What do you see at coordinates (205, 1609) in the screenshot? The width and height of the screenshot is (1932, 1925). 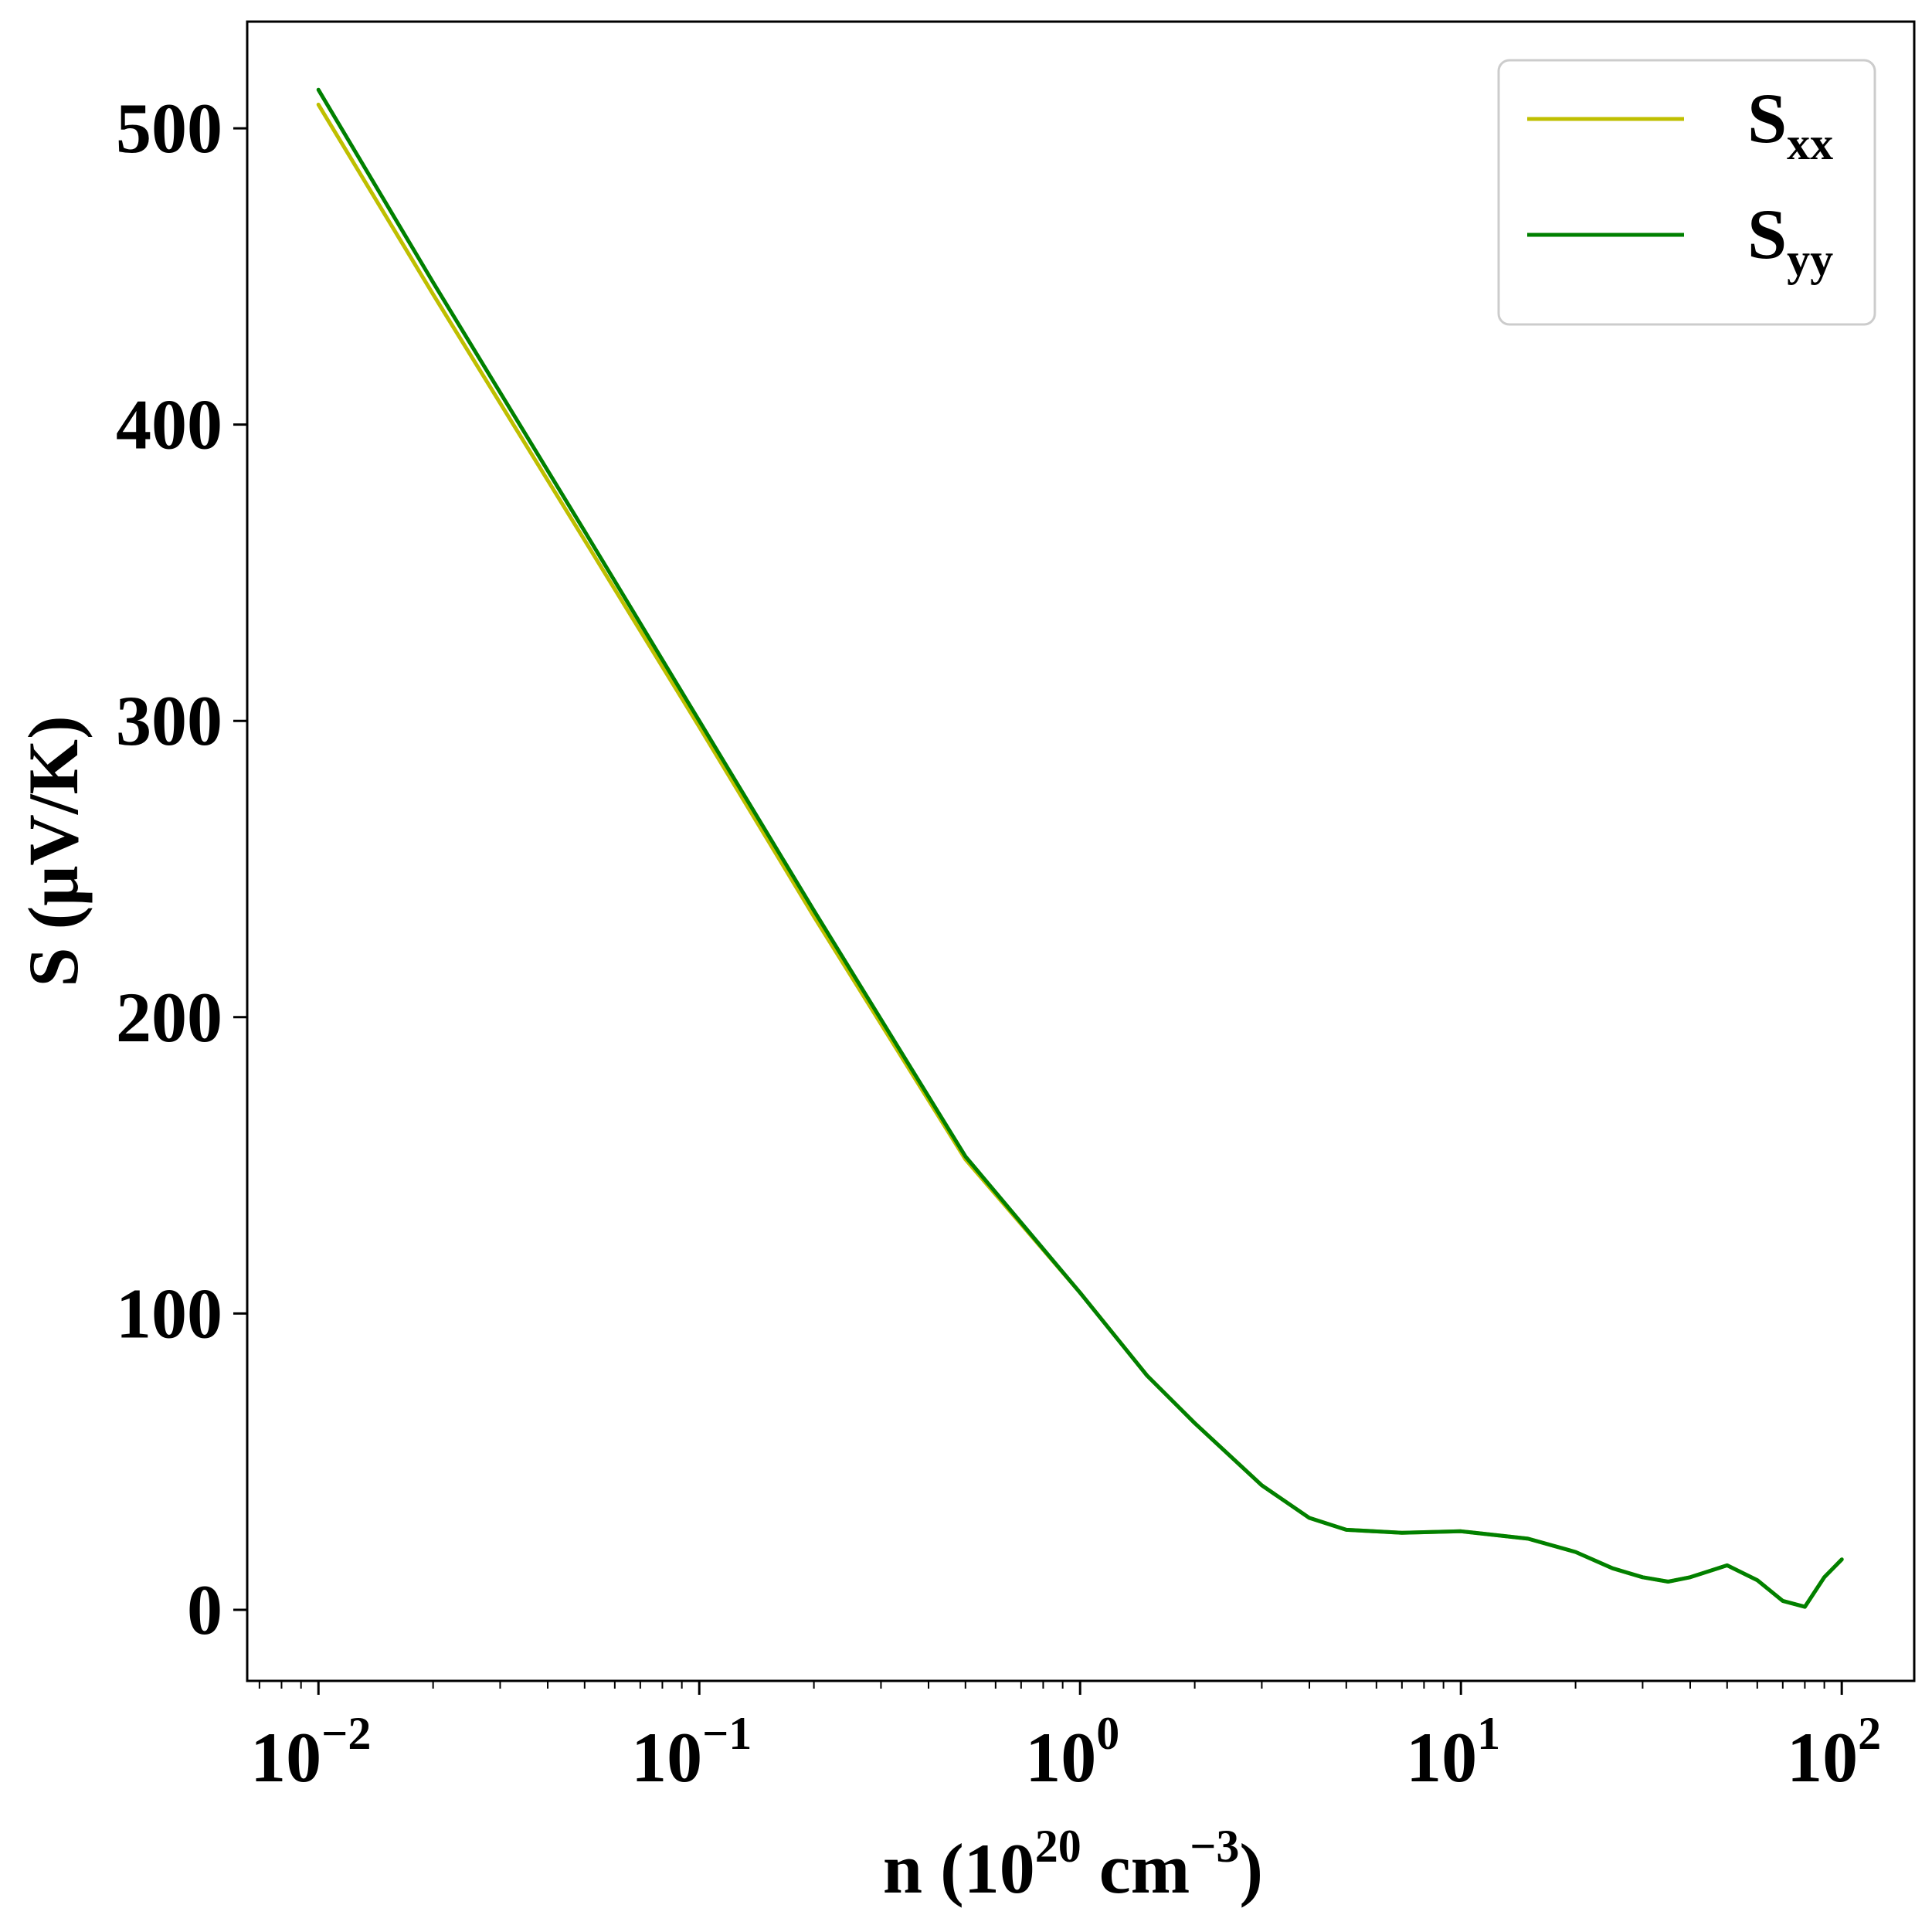 I see `y-tick-label: 0` at bounding box center [205, 1609].